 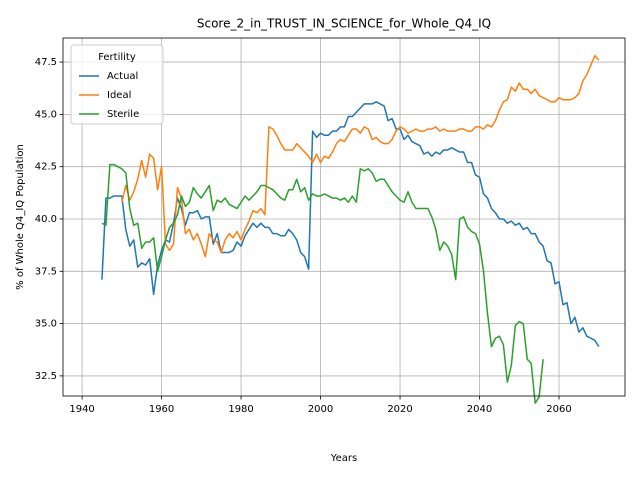 I want to click on legend-label: Ideal, so click(x=119, y=95).